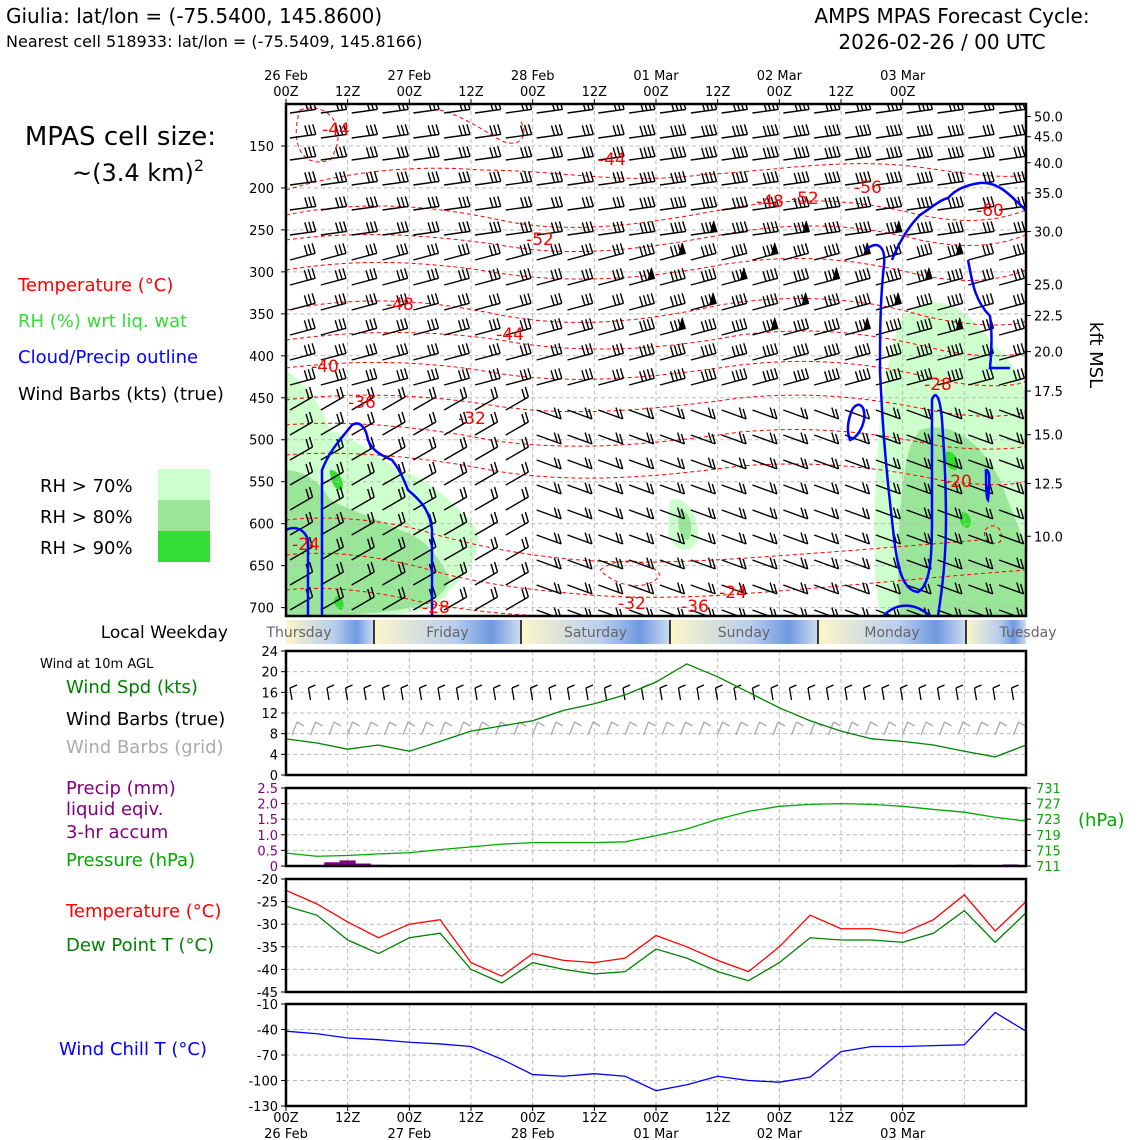  Describe the element at coordinates (923, 728) in the screenshot. I see `grid-barb-shaft` at that location.